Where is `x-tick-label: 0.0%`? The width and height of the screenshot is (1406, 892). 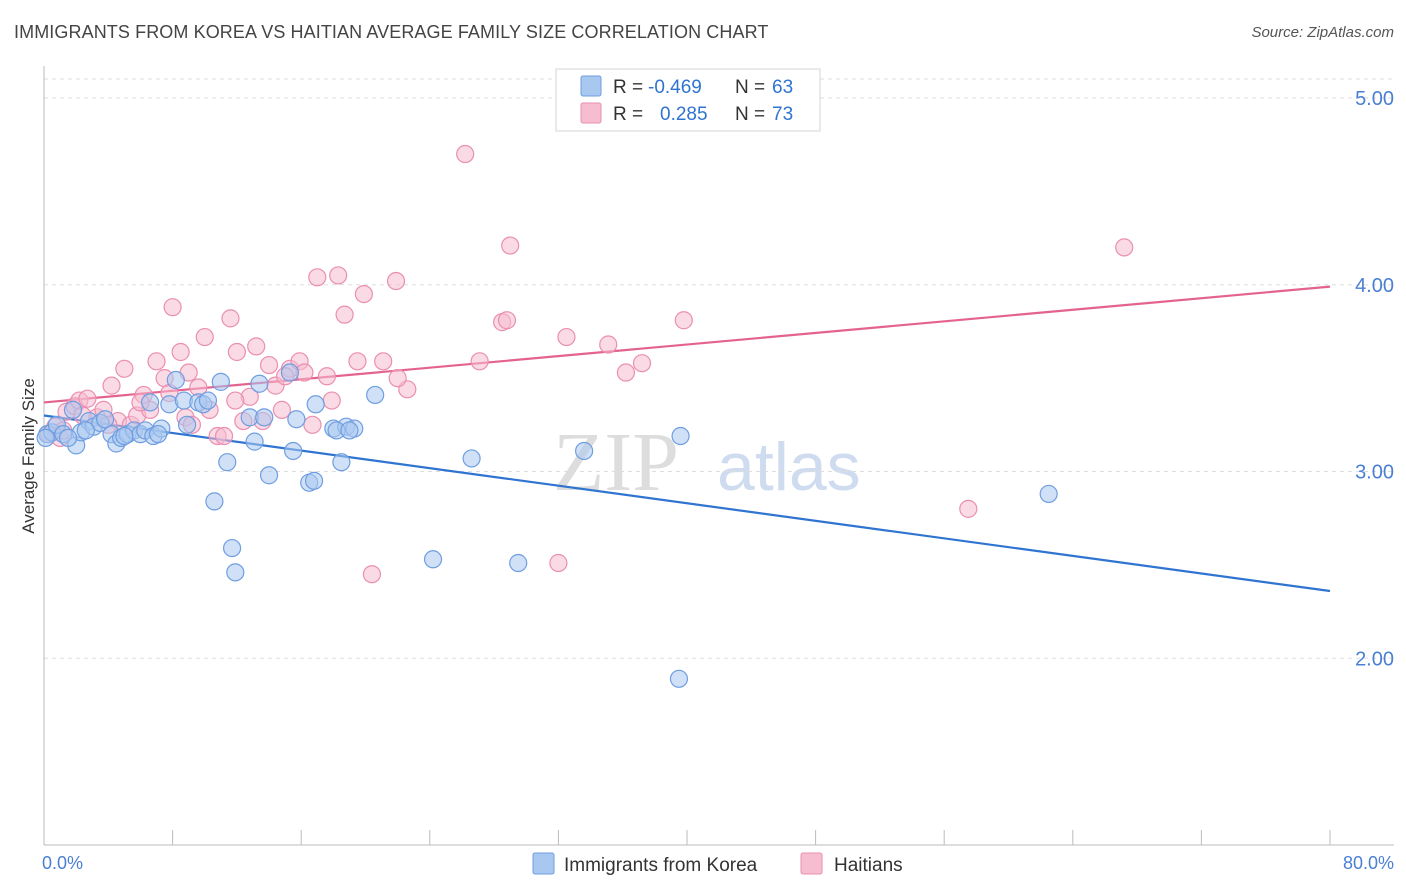 x-tick-label: 0.0% is located at coordinates (62, 863).